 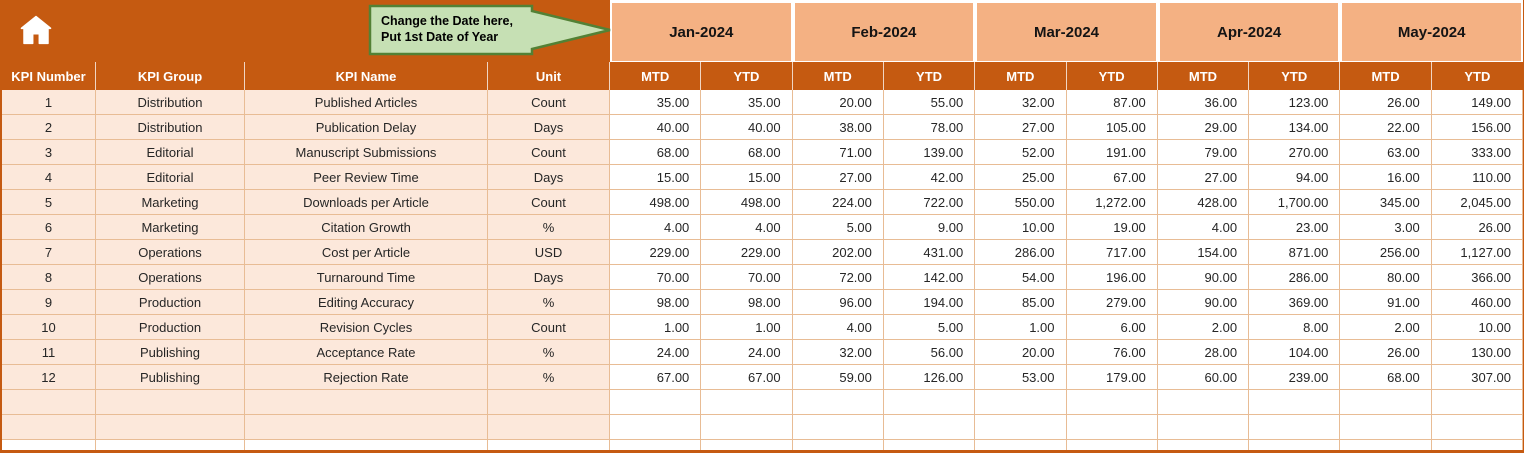 What do you see at coordinates (366, 202) in the screenshot?
I see `cell-kpi-name: Downloads per Article` at bounding box center [366, 202].